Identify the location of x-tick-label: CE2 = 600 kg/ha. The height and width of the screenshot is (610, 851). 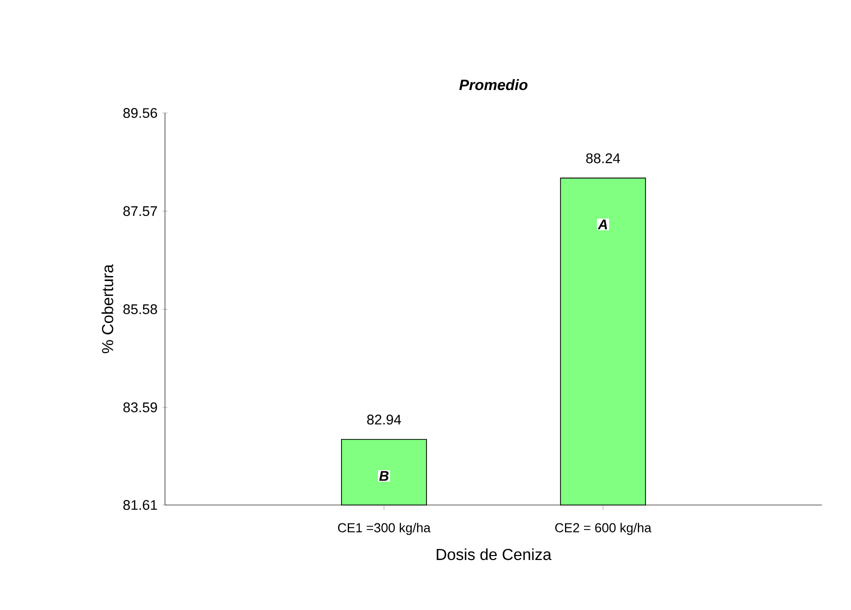
(603, 528).